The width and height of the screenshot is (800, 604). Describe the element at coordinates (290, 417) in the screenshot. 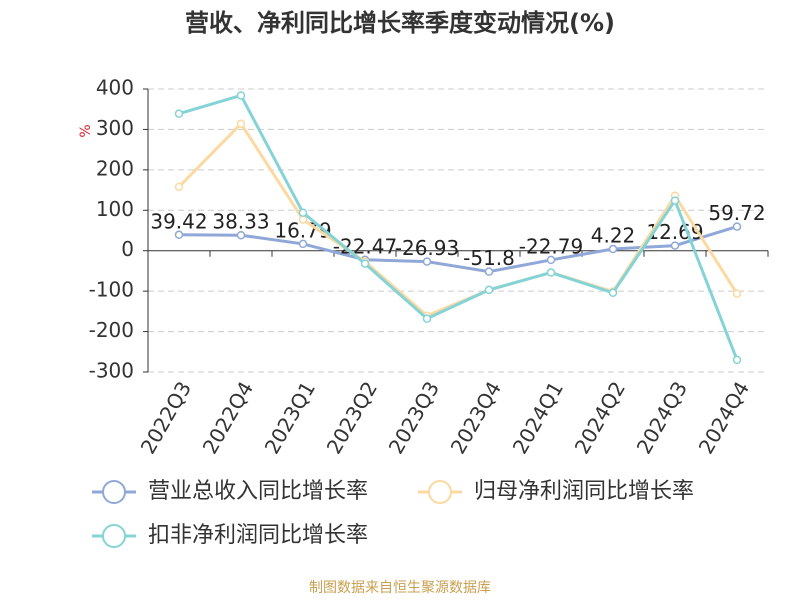

I see `x-tick-label: 2023Q1` at that location.